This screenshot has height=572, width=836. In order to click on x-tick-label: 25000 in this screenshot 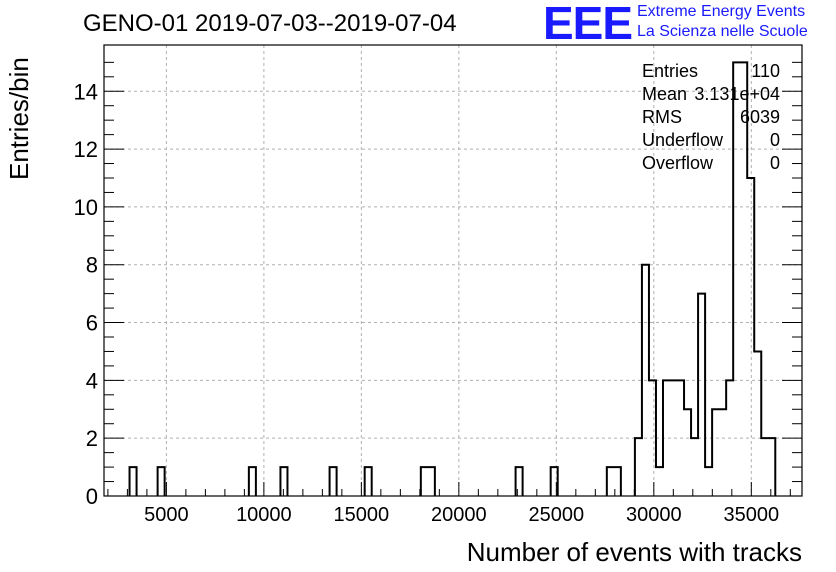, I will do `click(557, 515)`.